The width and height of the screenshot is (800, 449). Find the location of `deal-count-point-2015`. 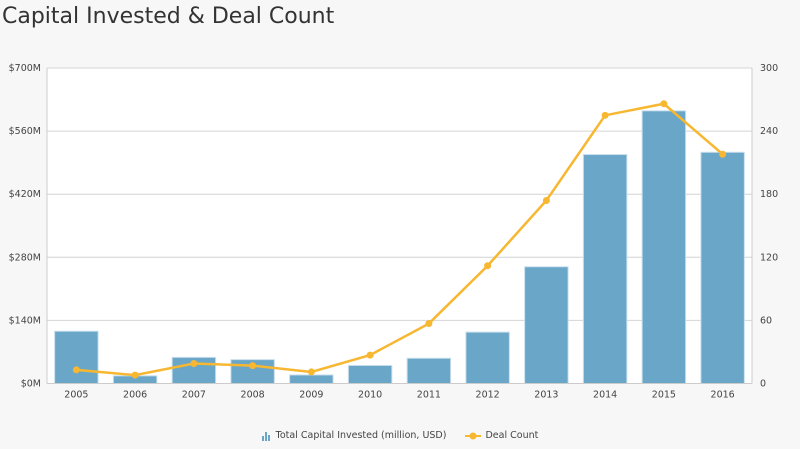

deal-count-point-2015 is located at coordinates (664, 104).